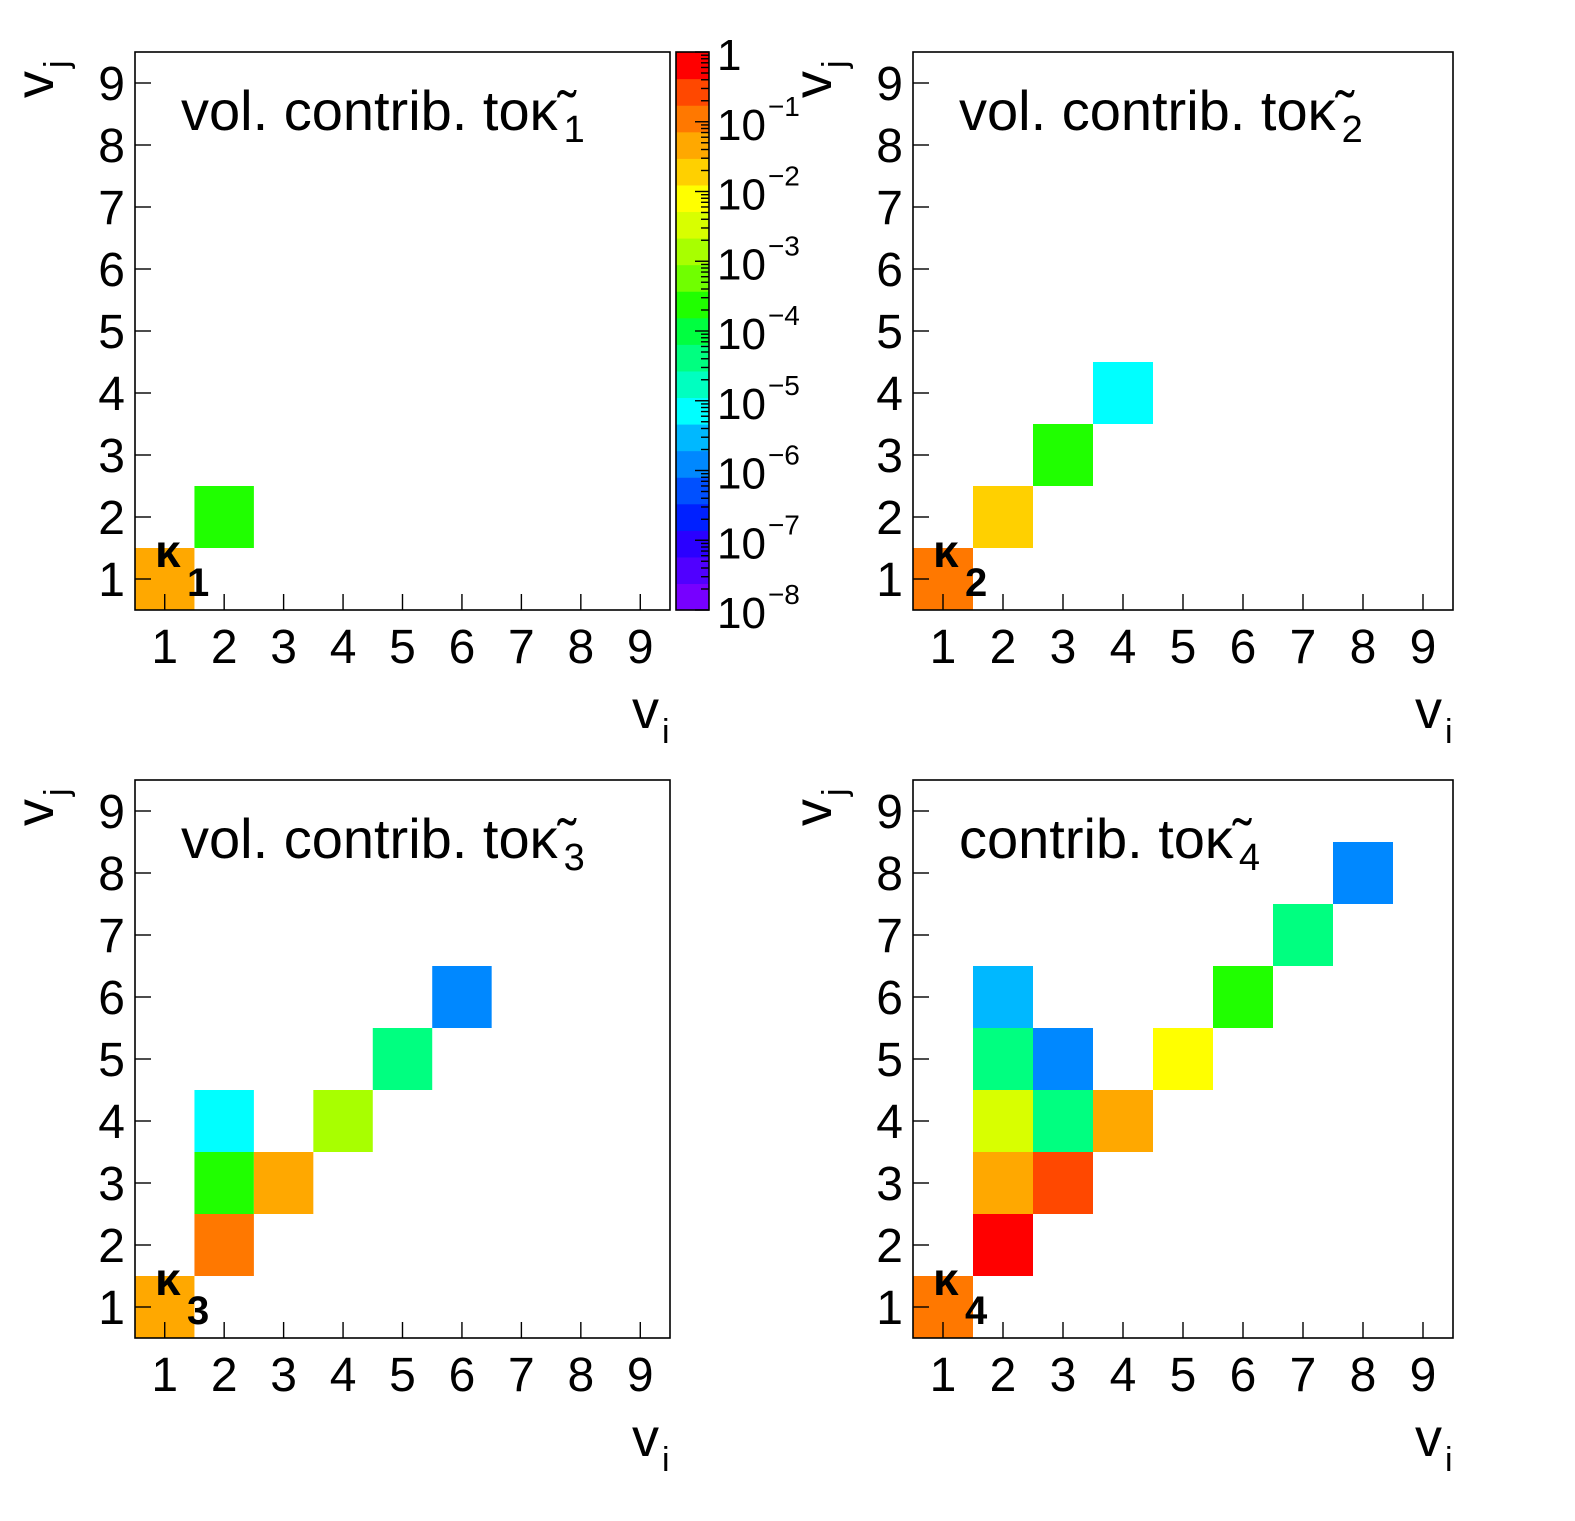 This screenshot has width=1575, height=1521. What do you see at coordinates (784, 315) in the screenshot?
I see `colorbar-tick-exponent: −4` at bounding box center [784, 315].